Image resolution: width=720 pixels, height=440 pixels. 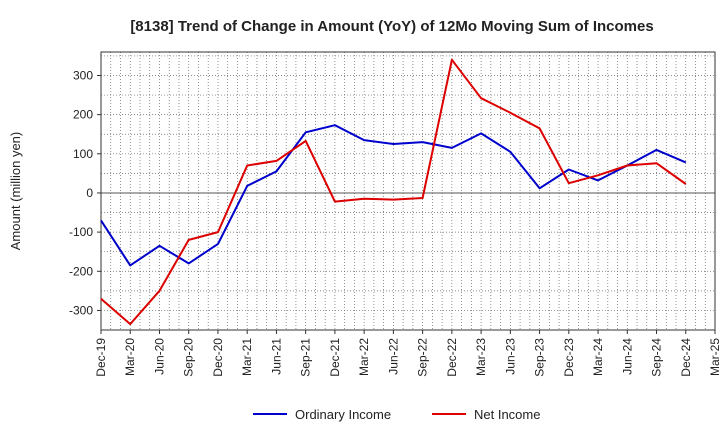 What do you see at coordinates (335, 357) in the screenshot?
I see `x-tick-label: Dec-21` at bounding box center [335, 357].